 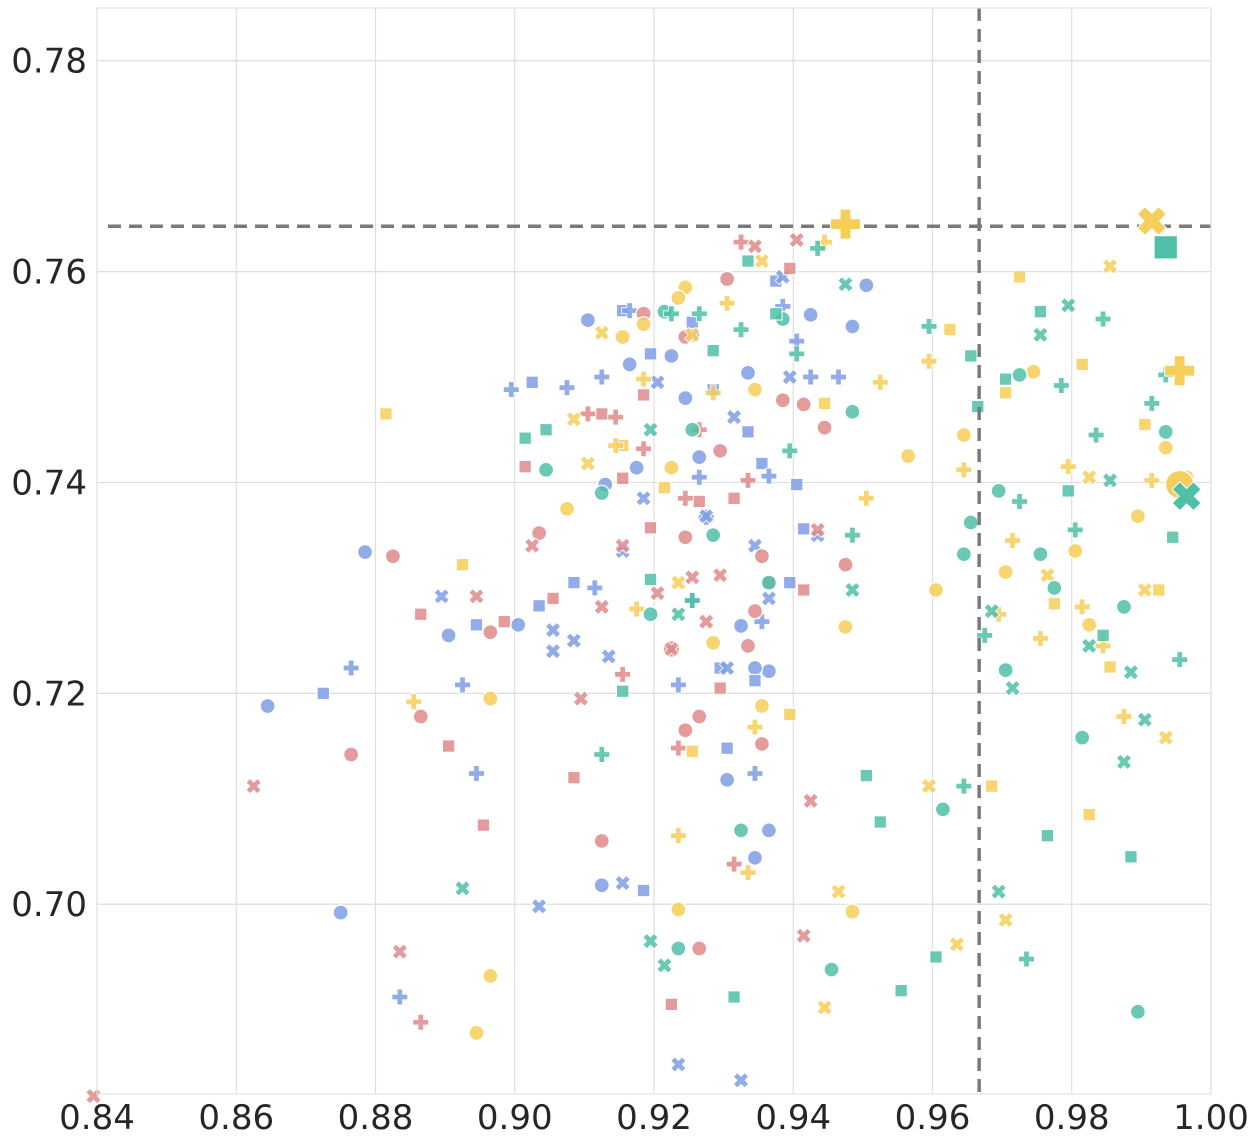 I want to click on x-tick-label: 0.90, so click(x=515, y=1118).